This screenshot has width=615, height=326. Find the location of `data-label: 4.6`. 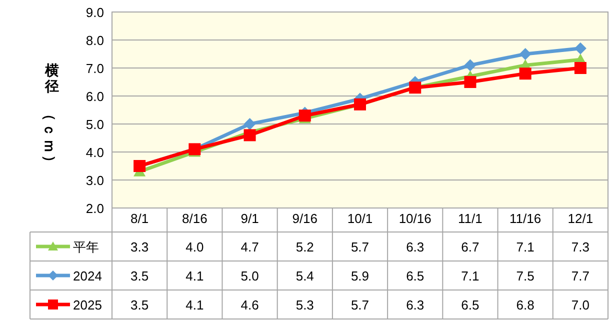

data-label: 4.6 is located at coordinates (249, 305).